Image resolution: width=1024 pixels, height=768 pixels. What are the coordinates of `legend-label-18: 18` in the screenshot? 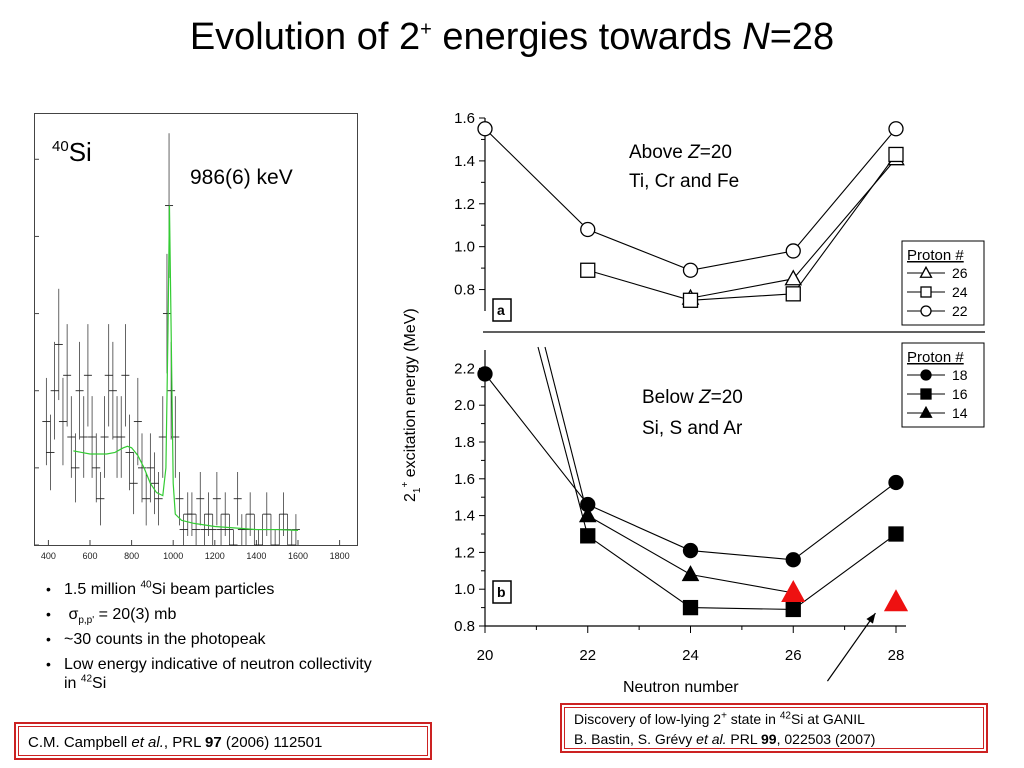 It's located at (960, 375).